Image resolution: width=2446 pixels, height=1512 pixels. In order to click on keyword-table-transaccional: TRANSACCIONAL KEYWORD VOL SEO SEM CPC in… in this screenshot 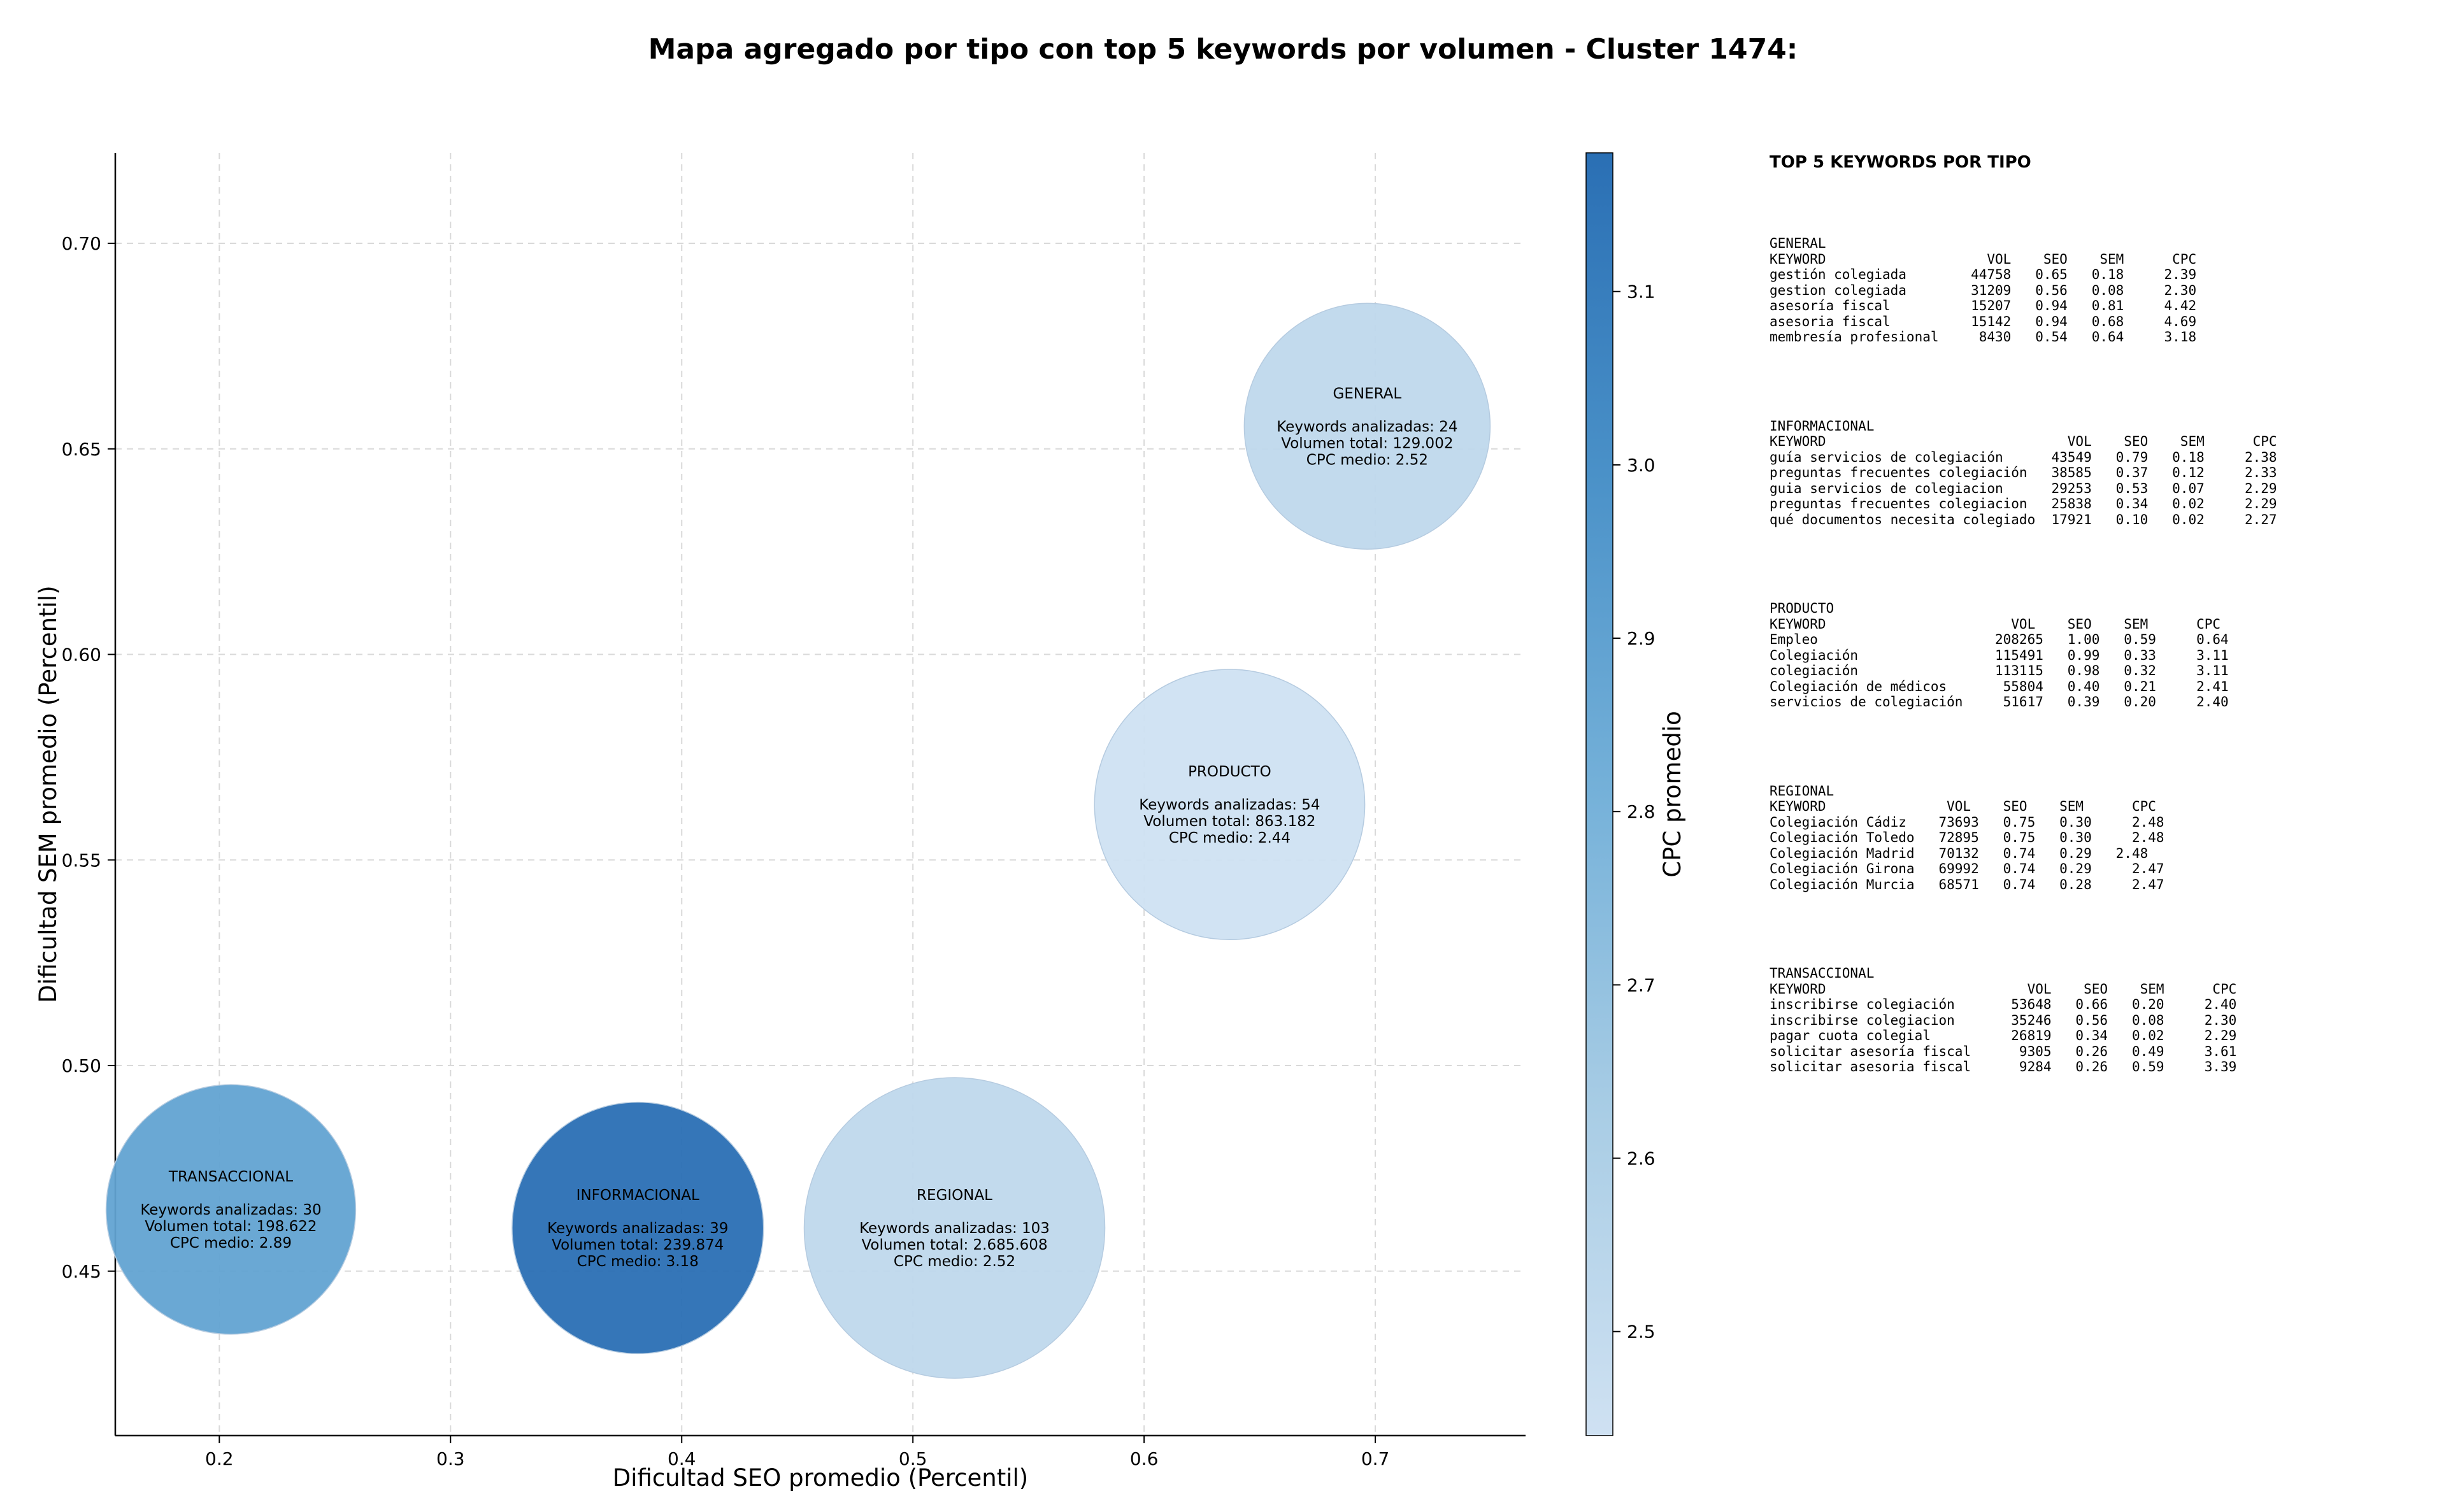, I will do `click(2101, 1020)`.